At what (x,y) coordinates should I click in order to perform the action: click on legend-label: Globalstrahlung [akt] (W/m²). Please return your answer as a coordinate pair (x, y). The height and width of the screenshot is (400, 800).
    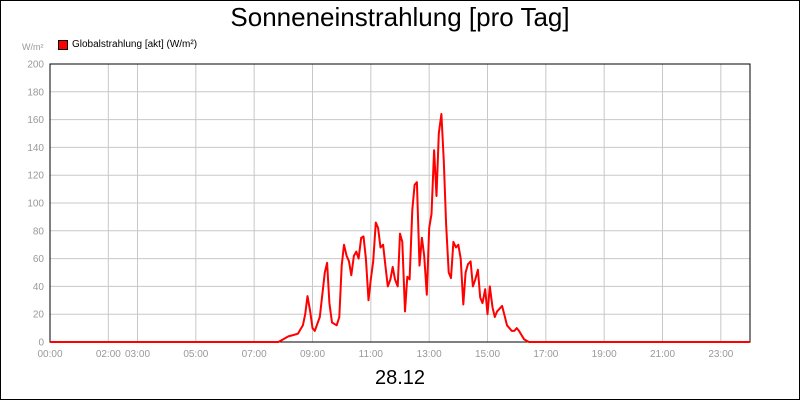
    Looking at the image, I should click on (135, 44).